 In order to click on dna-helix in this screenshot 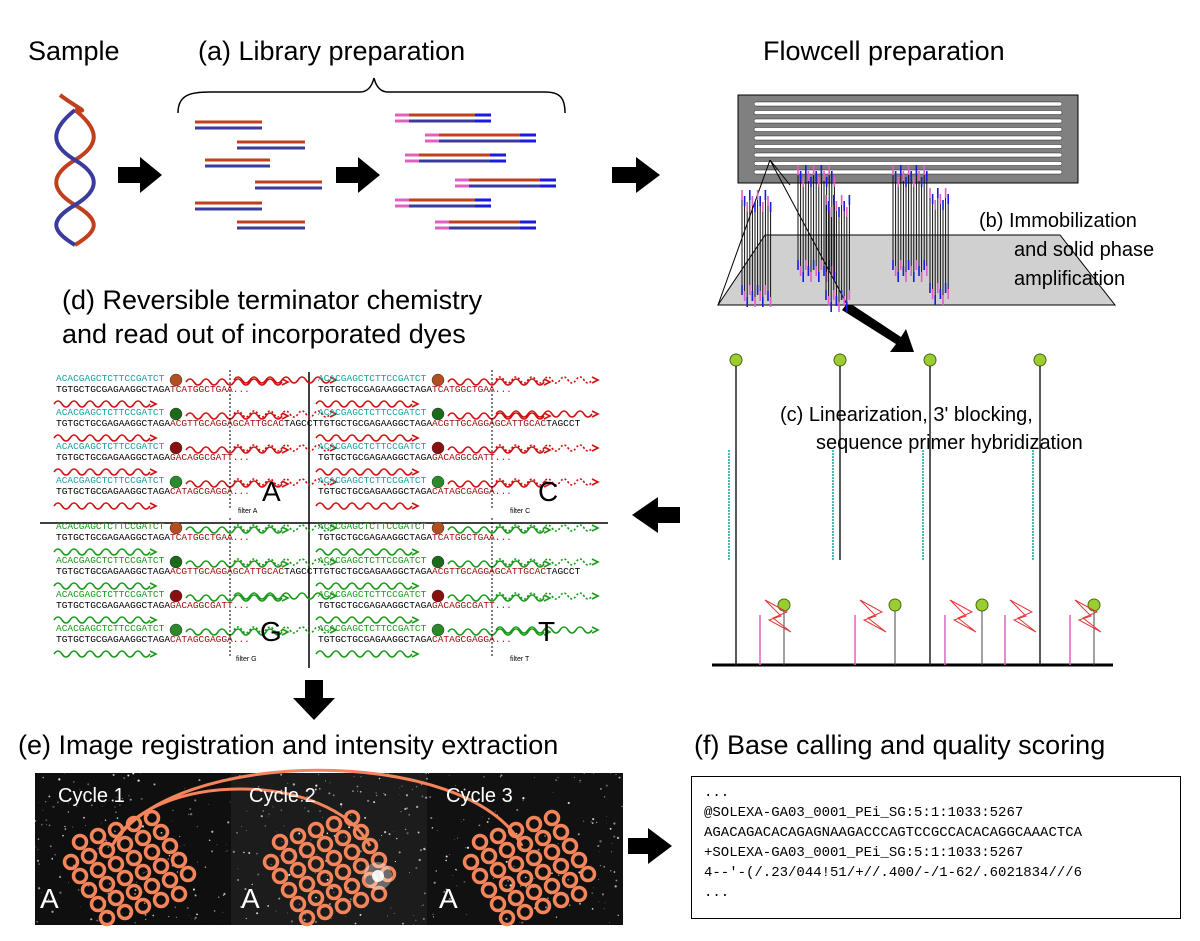, I will do `click(75, 170)`.